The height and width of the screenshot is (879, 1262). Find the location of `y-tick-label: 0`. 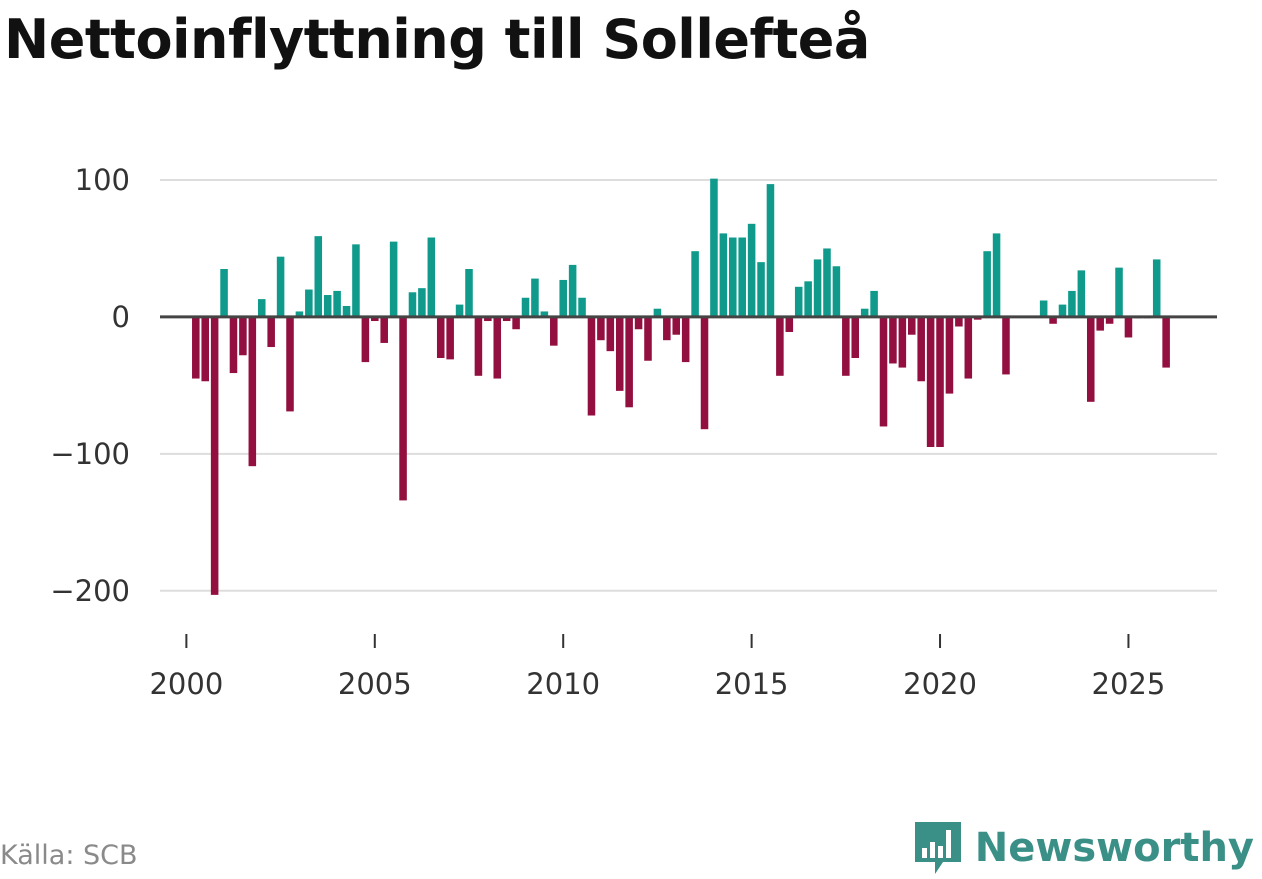

y-tick-label: 0 is located at coordinates (121, 317).